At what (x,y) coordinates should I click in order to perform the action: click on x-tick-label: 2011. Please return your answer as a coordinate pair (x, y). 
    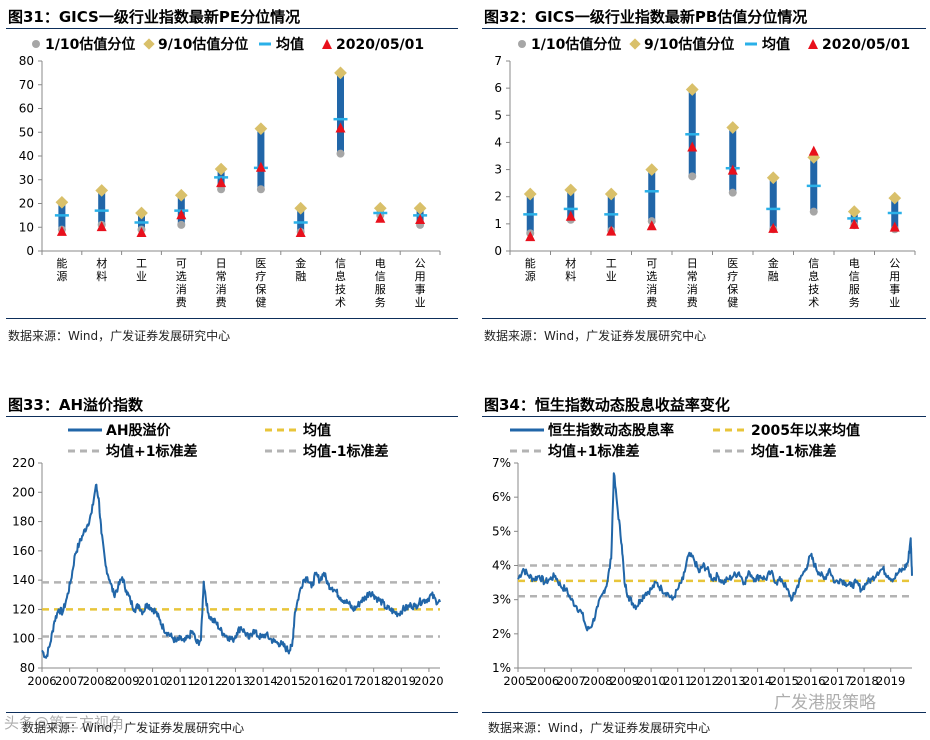
    Looking at the image, I should click on (180, 681).